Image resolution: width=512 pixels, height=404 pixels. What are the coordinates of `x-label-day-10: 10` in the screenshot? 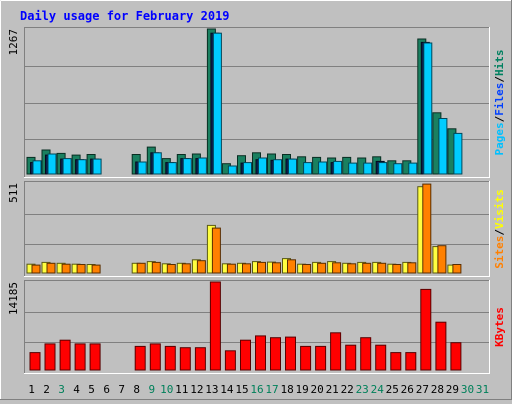 It's located at (166, 389).